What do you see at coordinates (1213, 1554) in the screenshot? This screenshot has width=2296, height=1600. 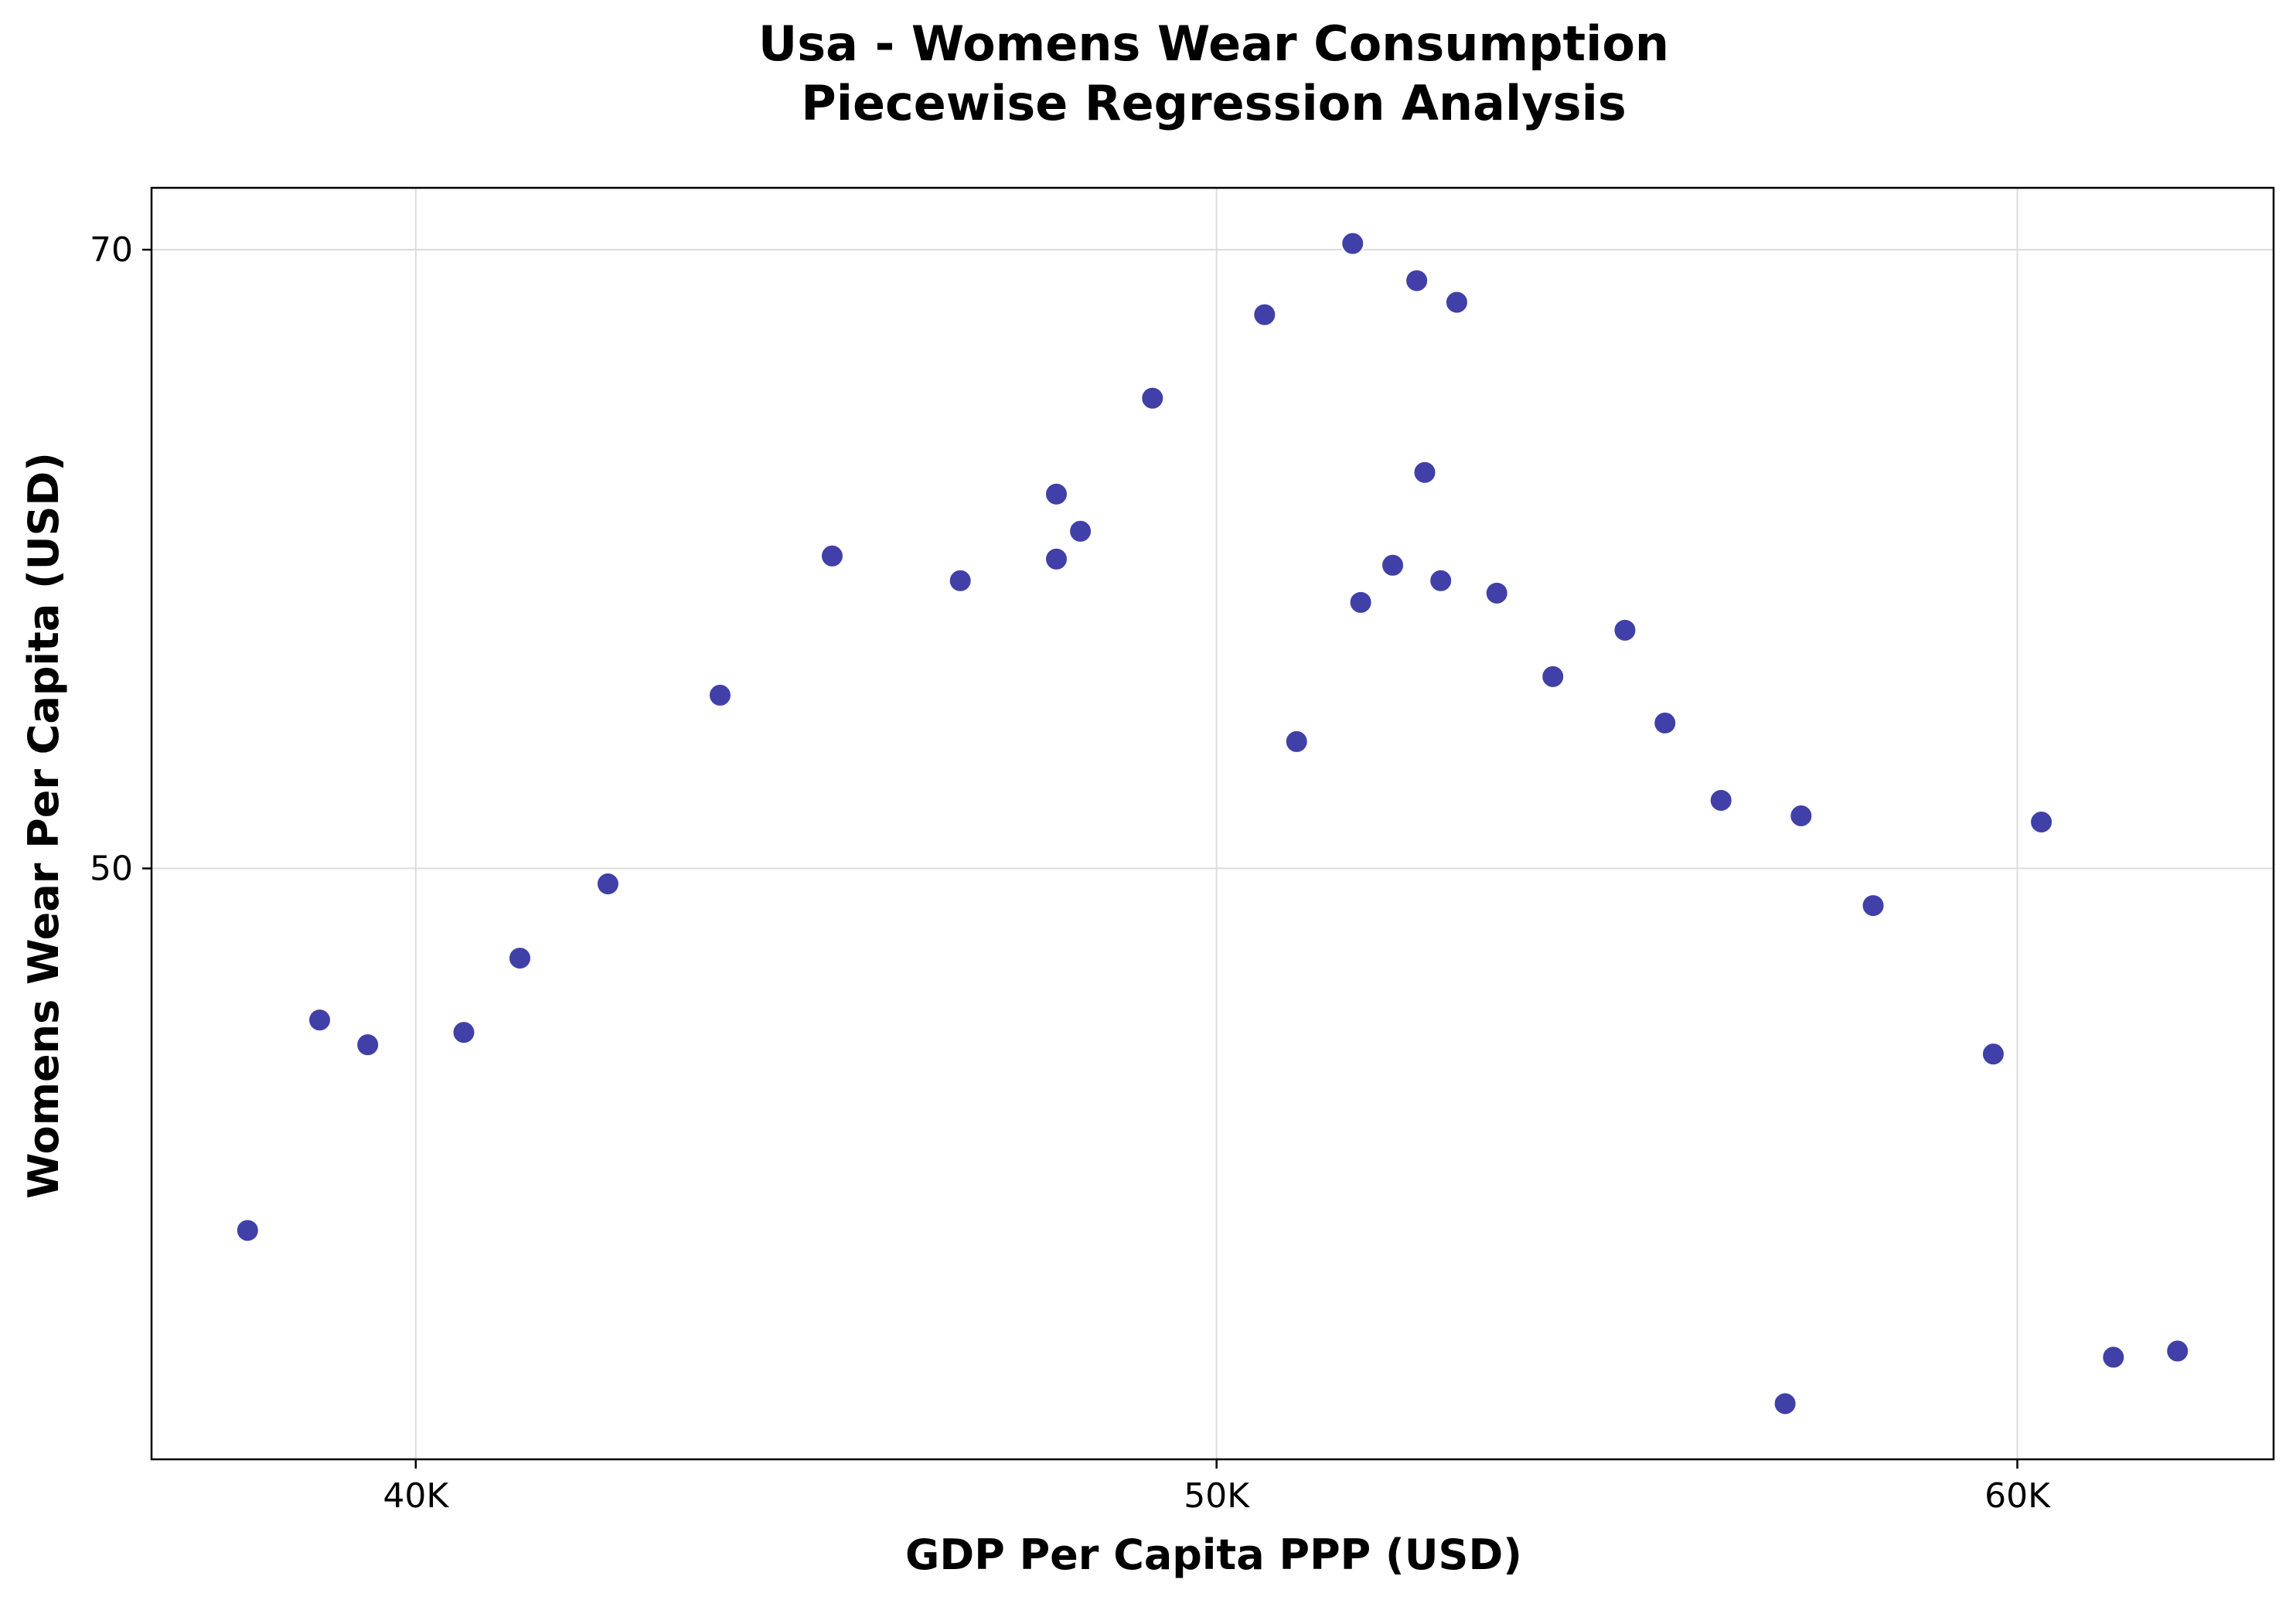 I see `x-axis-label: GDP Per Capita PPP (USD)` at bounding box center [1213, 1554].